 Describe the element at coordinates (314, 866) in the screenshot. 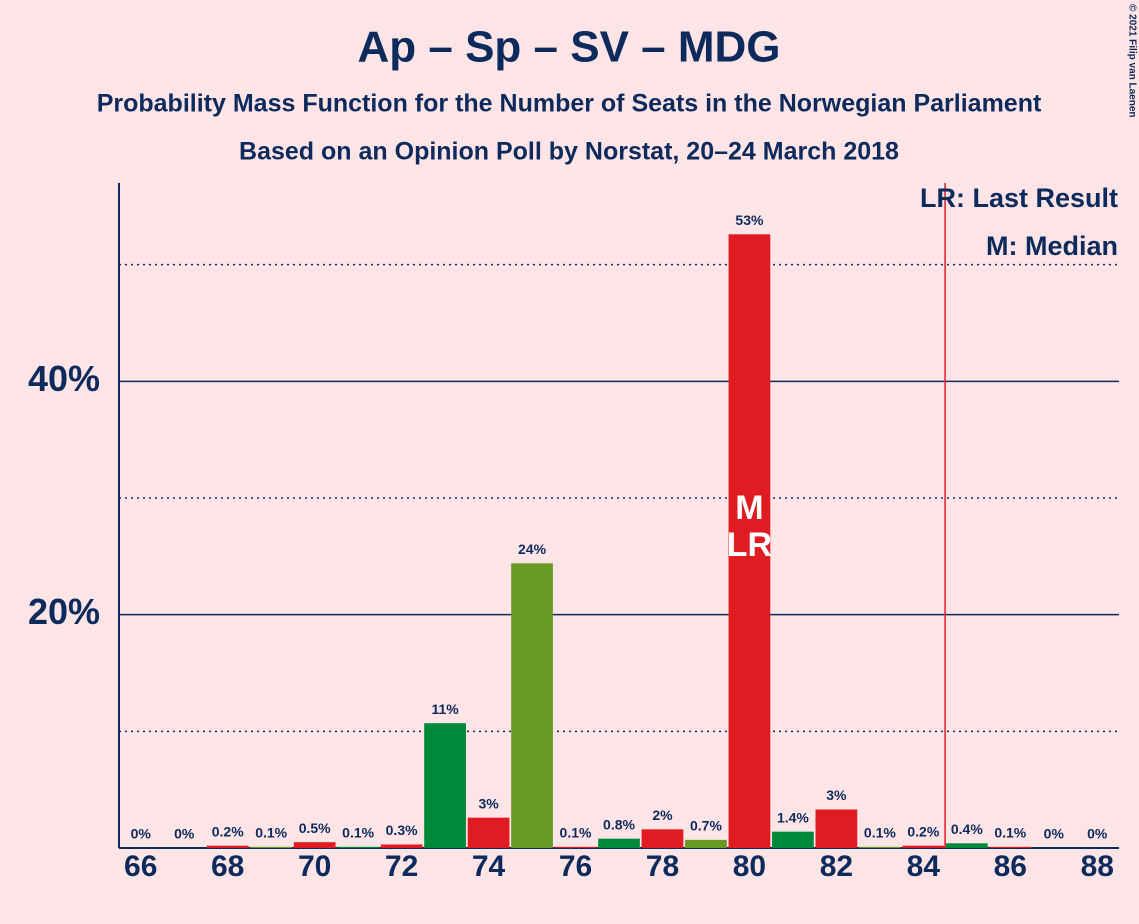

I see `x-tick-label: 70` at that location.